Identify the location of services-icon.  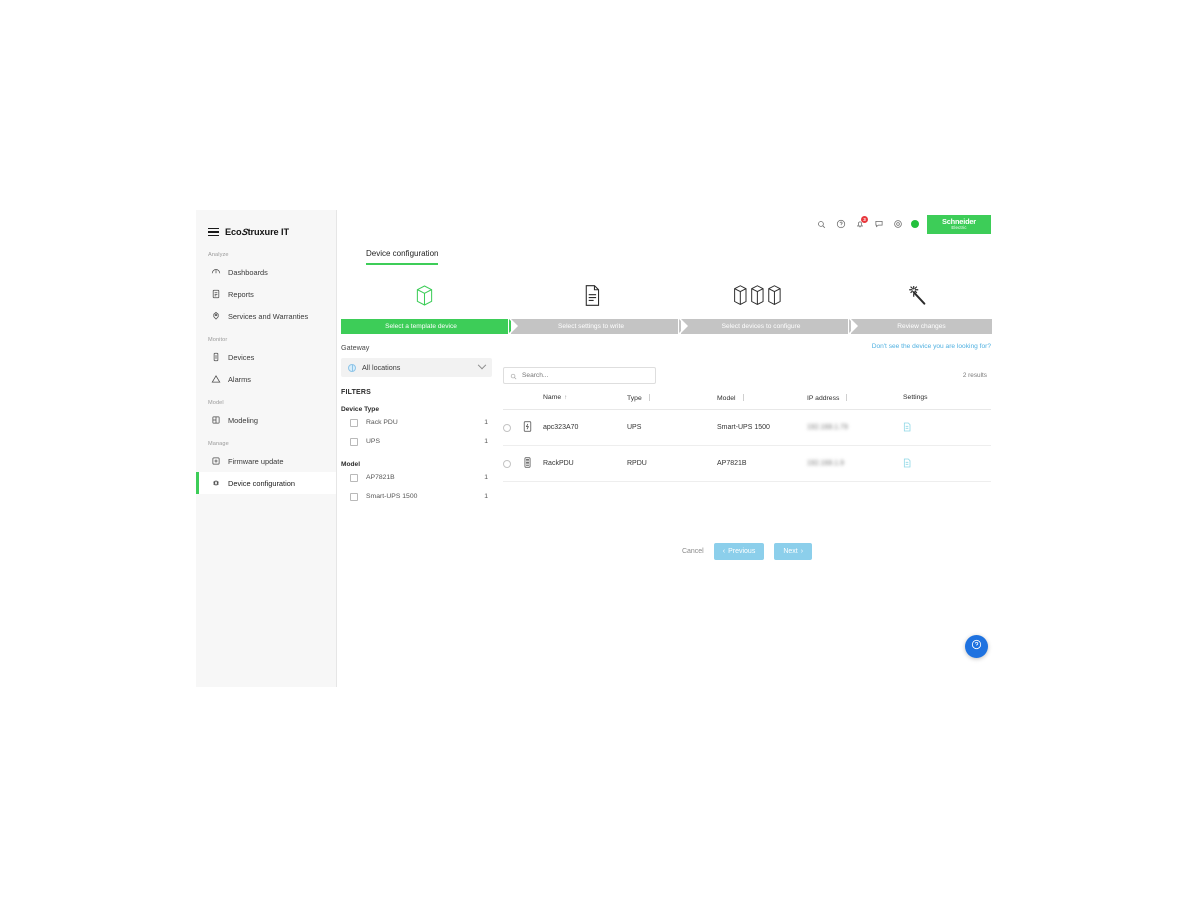
(216, 316).